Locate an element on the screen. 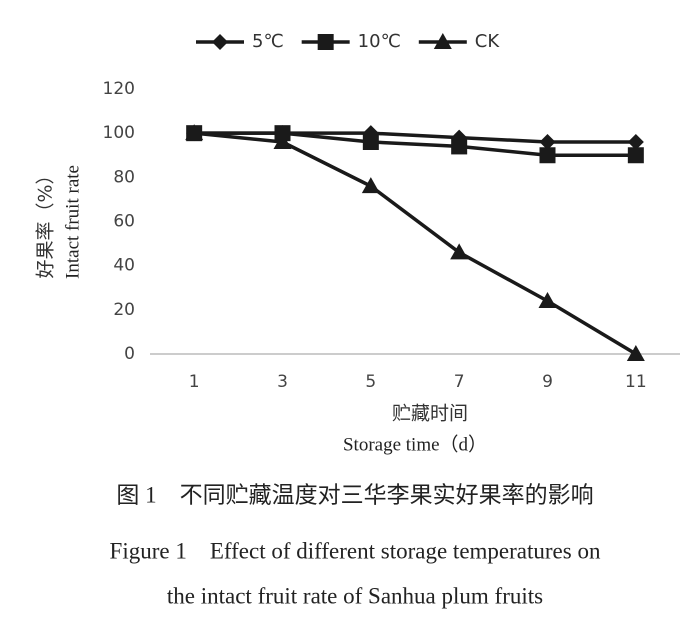 This screenshot has width=700, height=639. x-tick-label: 7 is located at coordinates (459, 382).